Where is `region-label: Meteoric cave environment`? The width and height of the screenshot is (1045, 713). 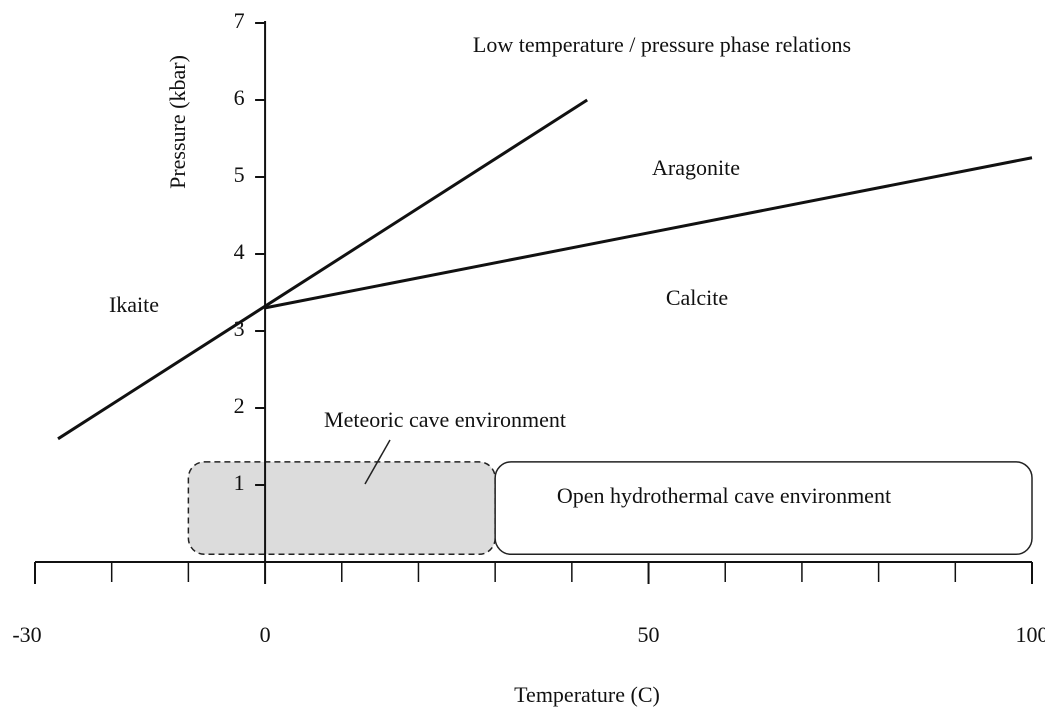 region-label: Meteoric cave environment is located at coordinates (445, 419).